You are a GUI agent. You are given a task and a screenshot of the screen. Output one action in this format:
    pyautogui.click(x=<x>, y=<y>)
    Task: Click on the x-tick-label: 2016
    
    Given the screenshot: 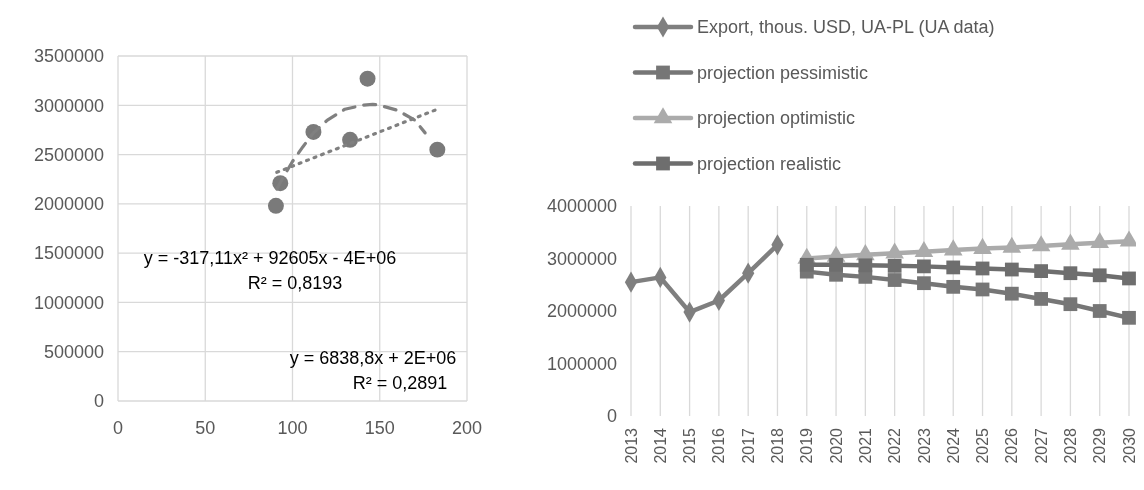 What is the action you would take?
    pyautogui.click(x=719, y=445)
    